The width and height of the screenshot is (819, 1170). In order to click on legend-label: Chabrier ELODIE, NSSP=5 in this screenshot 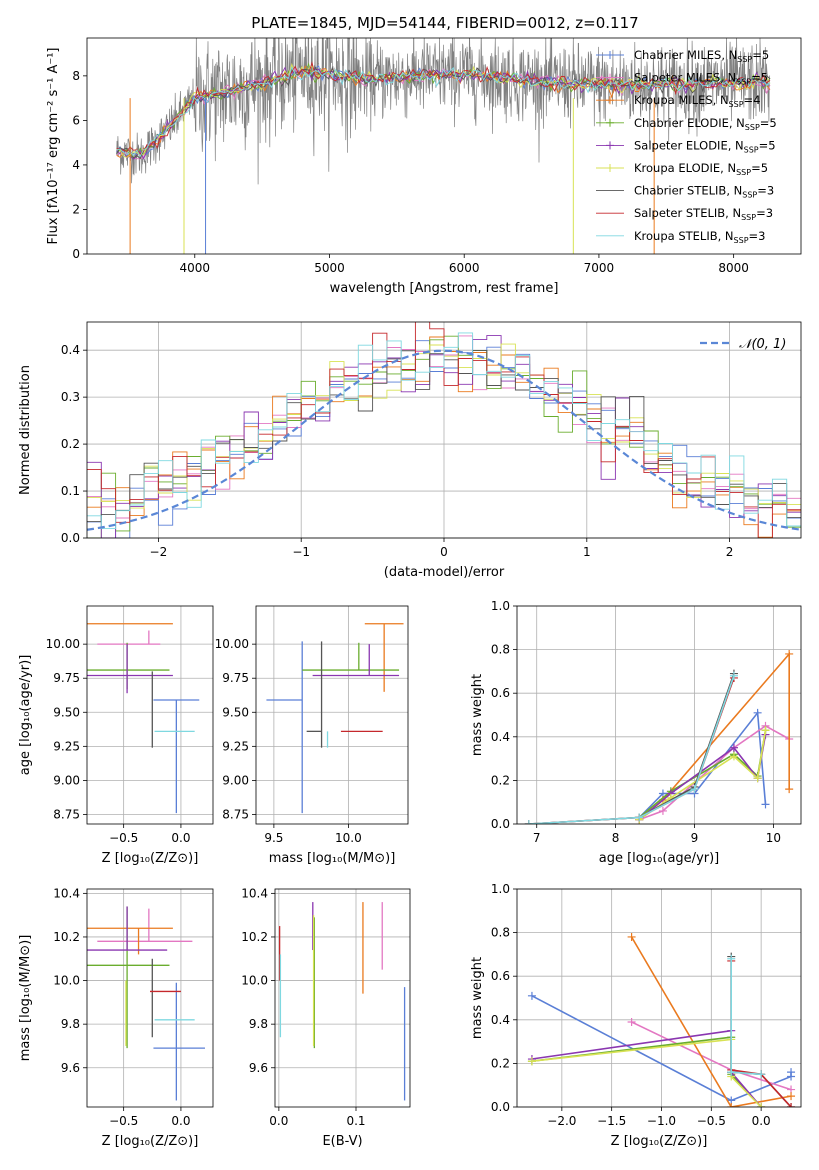, I will do `click(705, 124)`.